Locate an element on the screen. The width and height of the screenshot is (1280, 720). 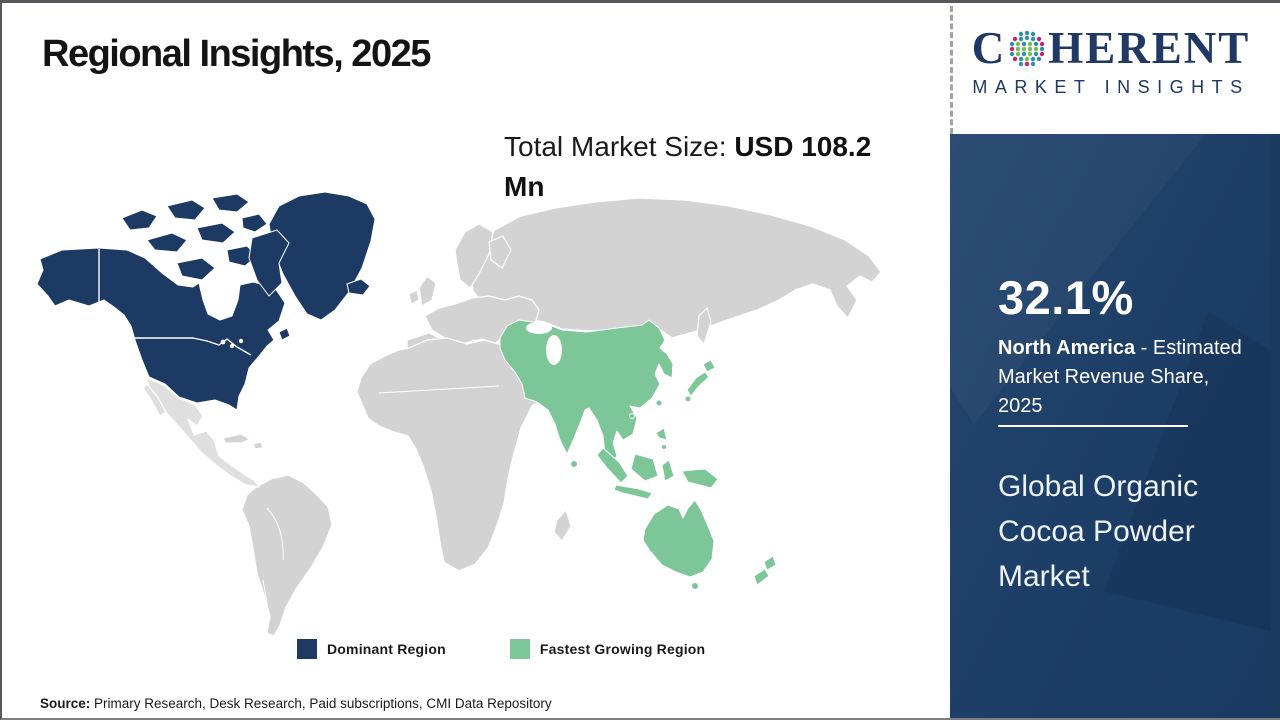
total-market-size-value: USD 108.2 Mn is located at coordinates (688, 166).